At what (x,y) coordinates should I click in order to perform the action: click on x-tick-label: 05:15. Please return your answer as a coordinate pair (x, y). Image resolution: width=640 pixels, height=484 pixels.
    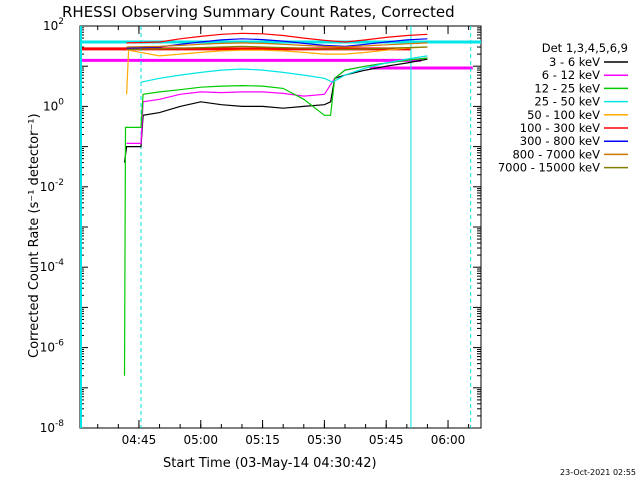
    Looking at the image, I should click on (262, 440).